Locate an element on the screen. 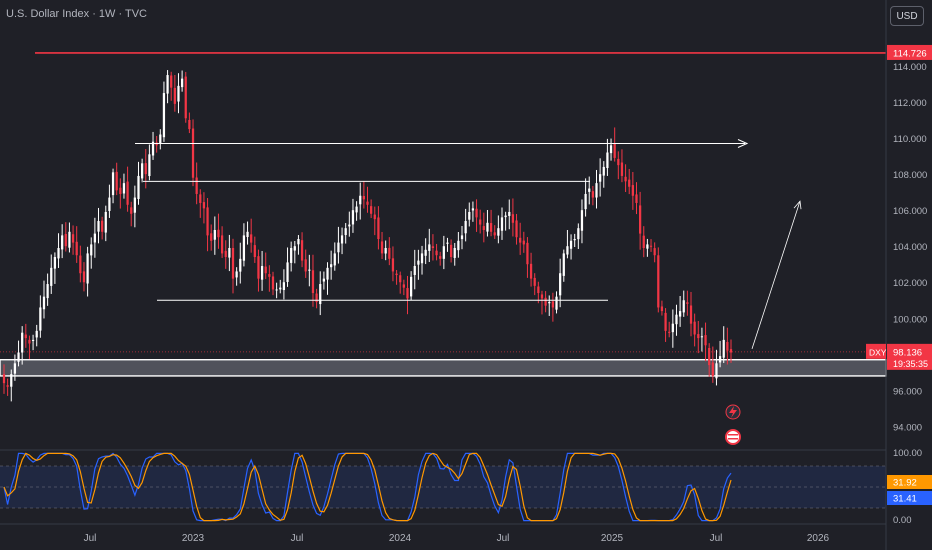  resistance-price-label: 114.726 is located at coordinates (910, 53).